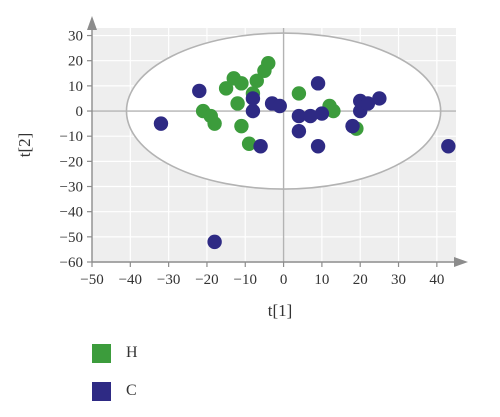 The height and width of the screenshot is (417, 500). I want to click on y-tick-label: 0, so click(80, 112).